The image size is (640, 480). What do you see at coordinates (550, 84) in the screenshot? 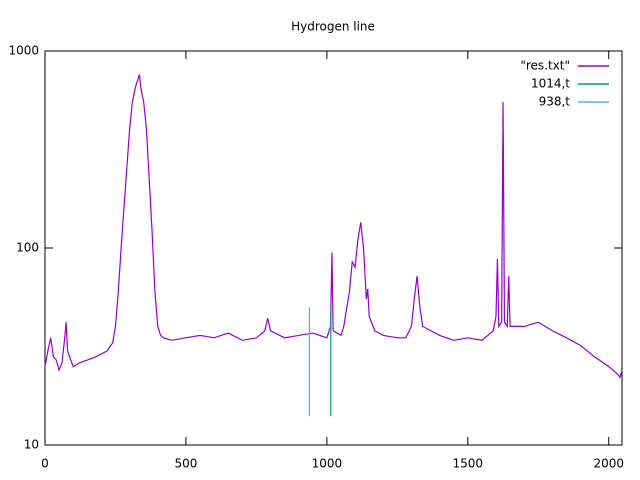
I see `legend-label: 1014,t` at bounding box center [550, 84].